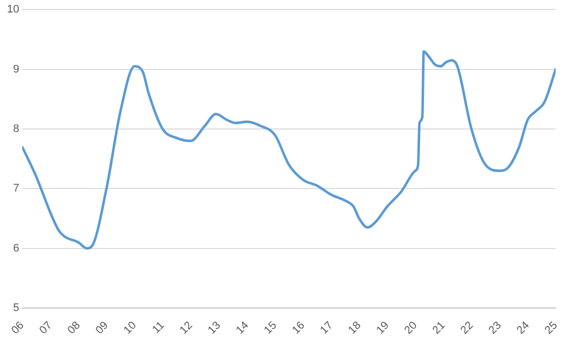 The image size is (568, 342). What do you see at coordinates (383, 328) in the screenshot?
I see `x-tick-label: 19` at bounding box center [383, 328].